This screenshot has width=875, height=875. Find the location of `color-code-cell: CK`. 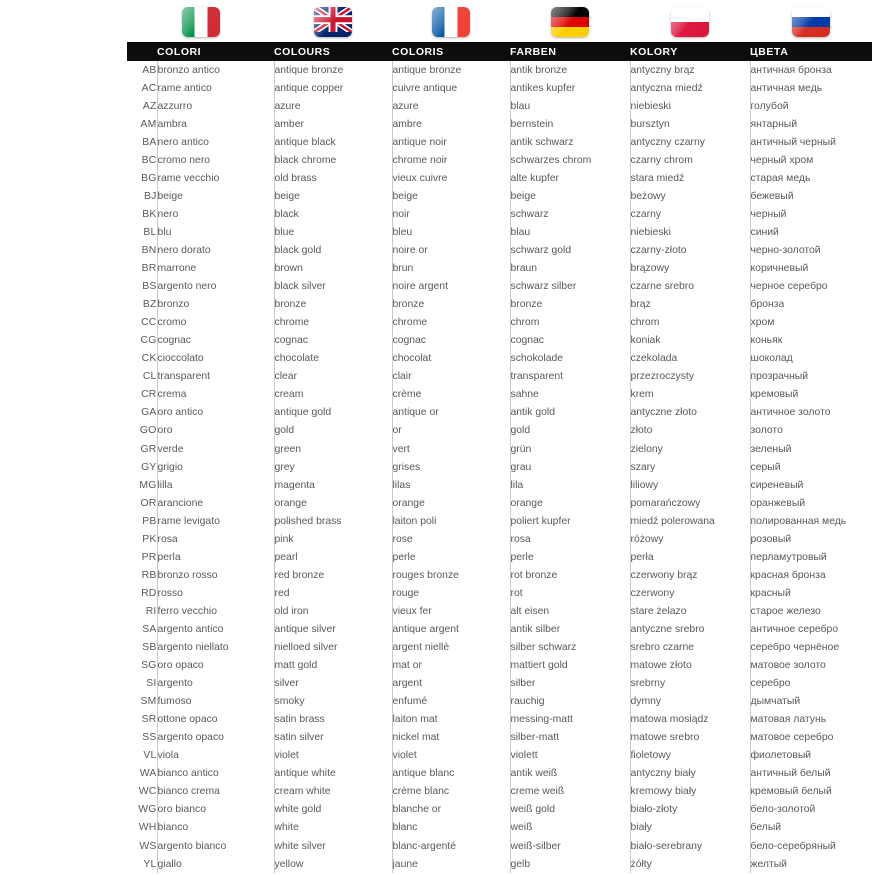

color-code-cell: CK is located at coordinates (149, 359).